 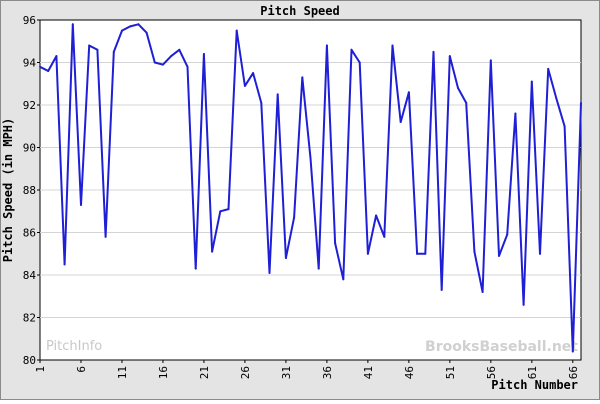 What do you see at coordinates (450, 372) in the screenshot?
I see `x-tick-label-51: 51` at bounding box center [450, 372].